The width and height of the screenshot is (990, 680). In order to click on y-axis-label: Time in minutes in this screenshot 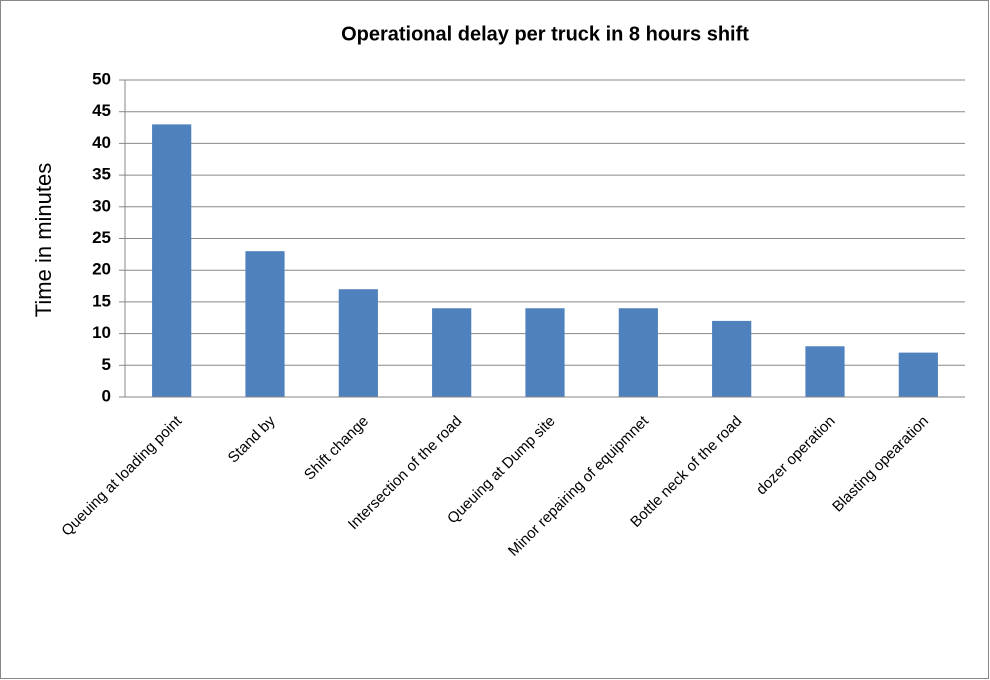, I will do `click(43, 240)`.